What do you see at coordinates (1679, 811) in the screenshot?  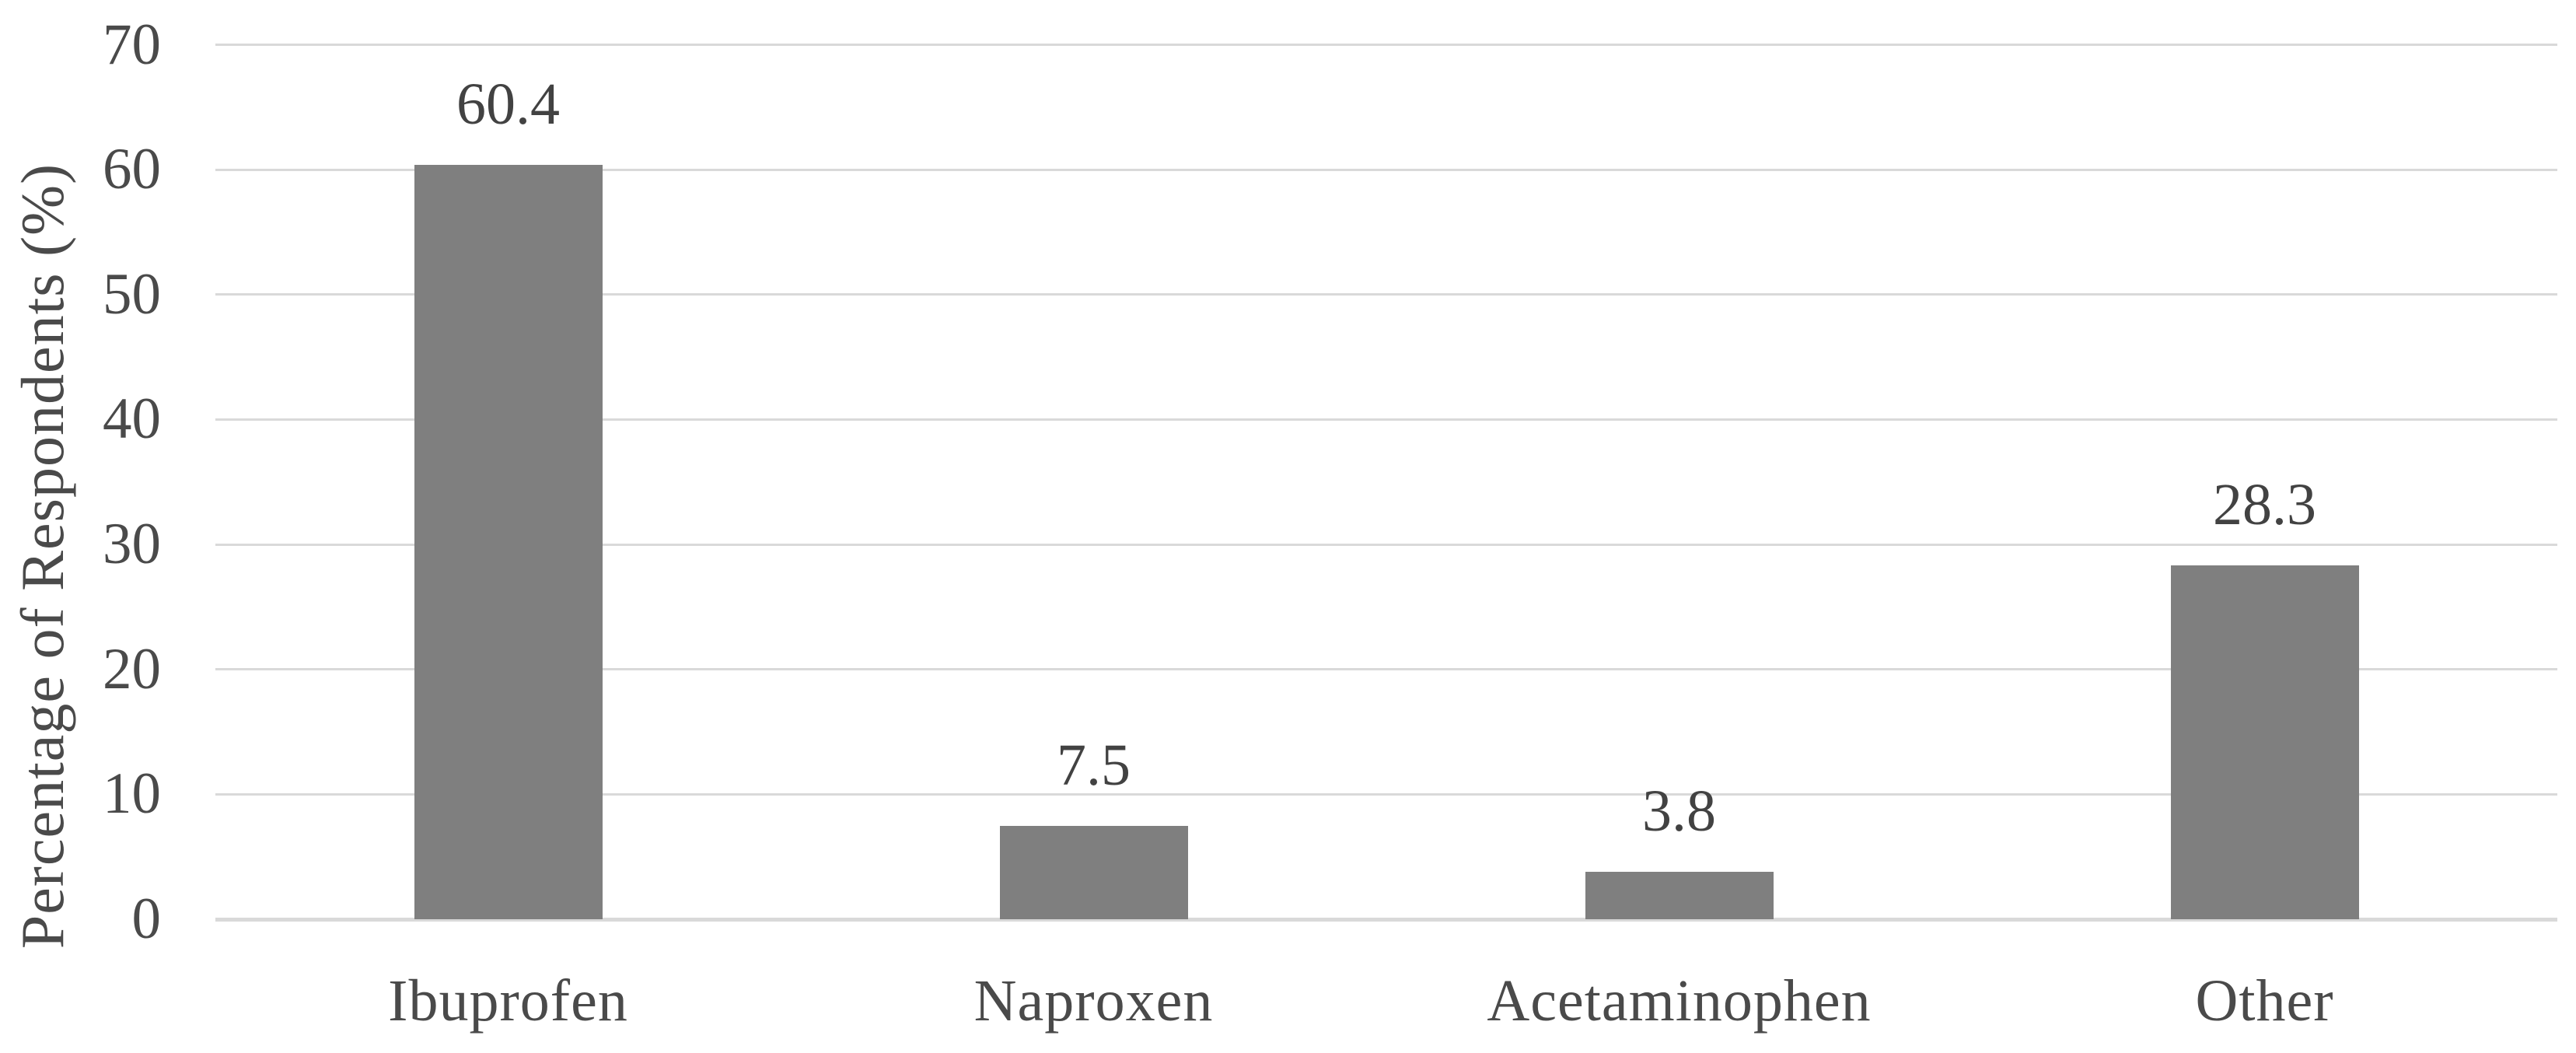 I see `bar-value-label-acetaminophen: 3.8` at bounding box center [1679, 811].